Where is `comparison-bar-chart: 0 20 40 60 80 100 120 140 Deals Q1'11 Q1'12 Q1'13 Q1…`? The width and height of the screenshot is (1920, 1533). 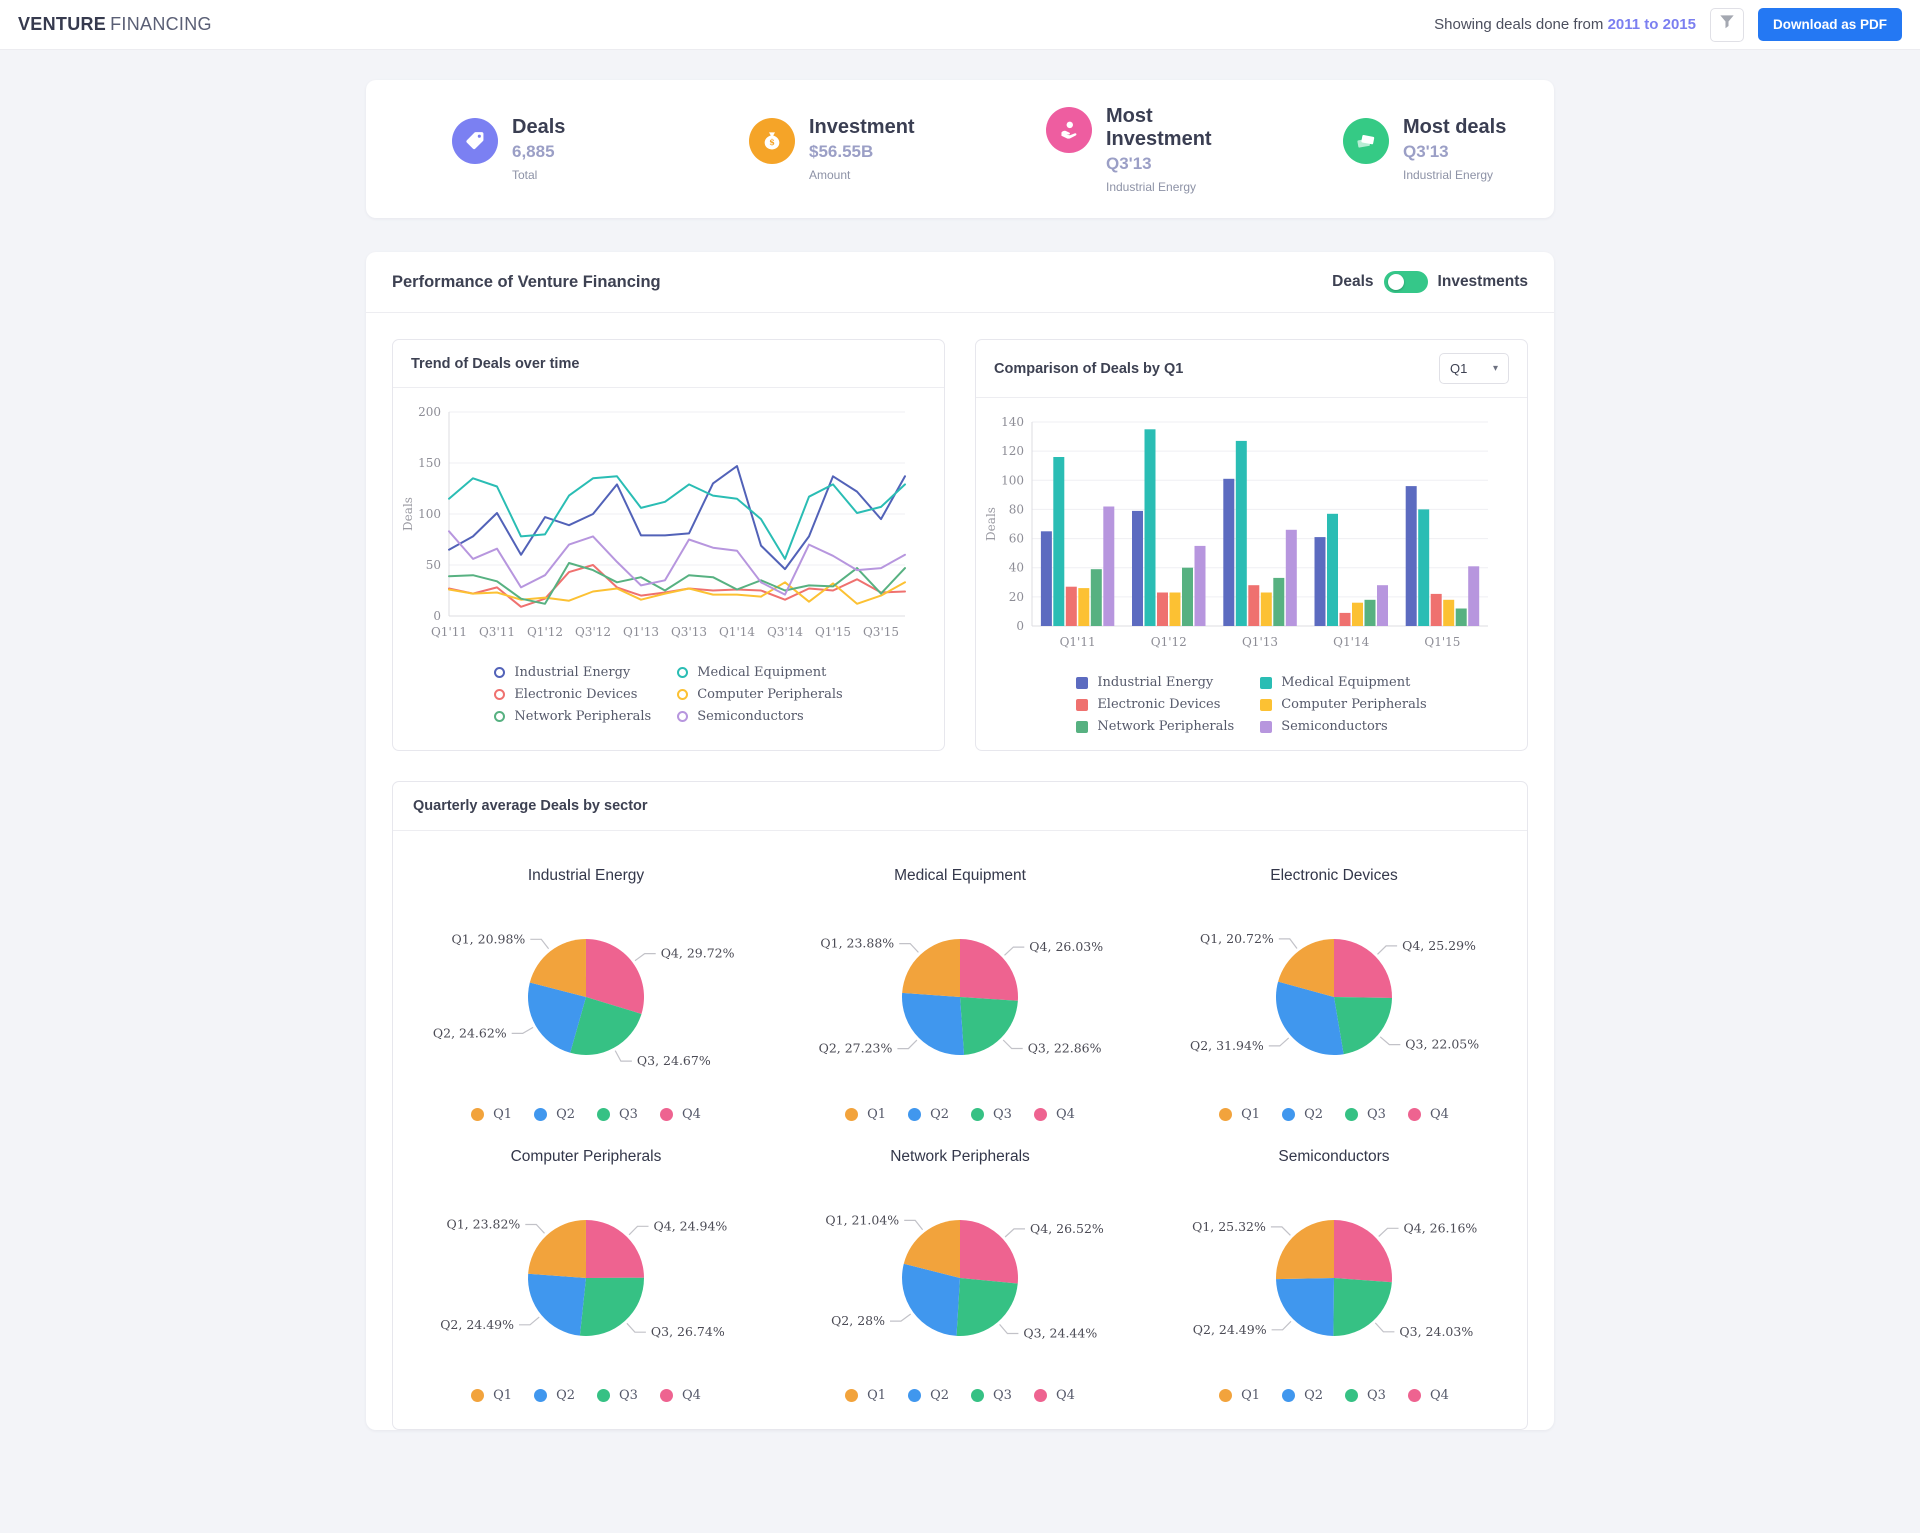
comparison-bar-chart: 0 20 40 60 80 100 120 140 Deals Q1'11 Q1'12 Q1'13 Q1… is located at coordinates (1242, 534).